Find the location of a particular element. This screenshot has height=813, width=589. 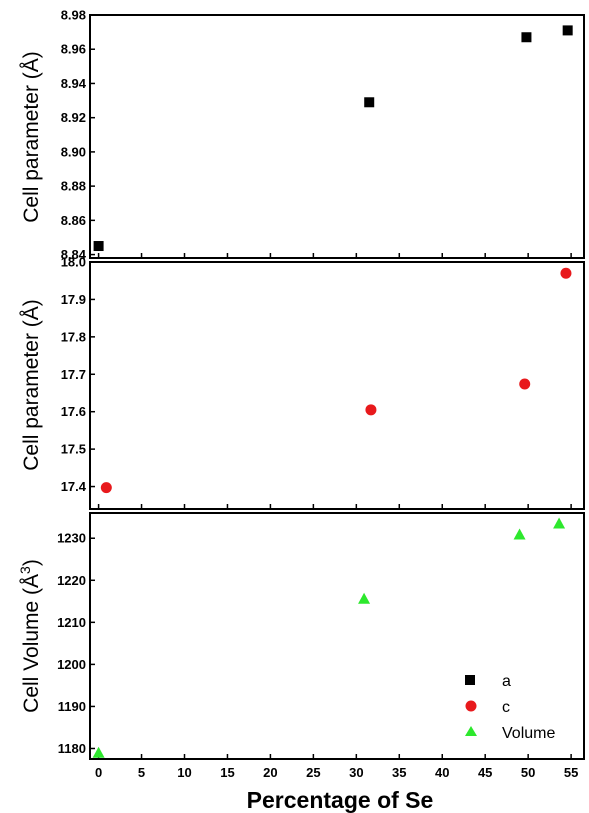

legend-label-volume: Volume is located at coordinates (528, 733).